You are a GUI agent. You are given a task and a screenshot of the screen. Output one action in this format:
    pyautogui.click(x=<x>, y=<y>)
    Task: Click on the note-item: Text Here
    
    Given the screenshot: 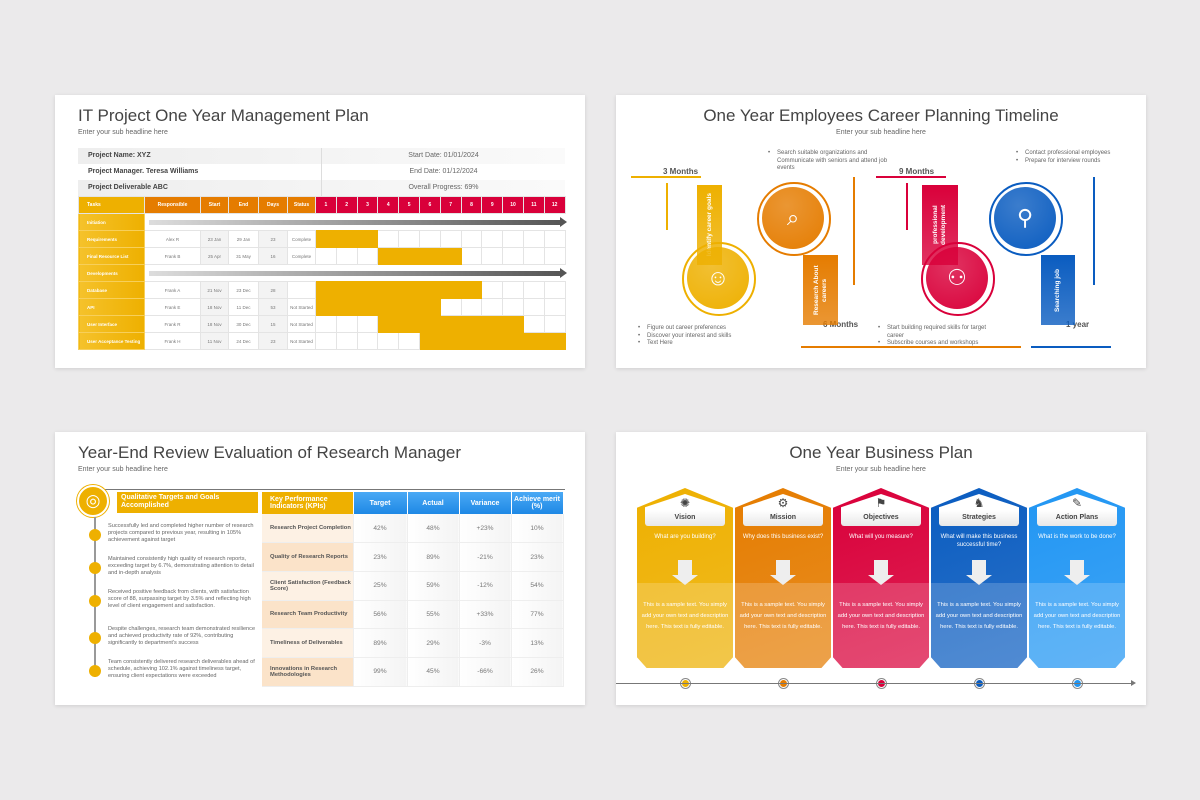 What is the action you would take?
    pyautogui.click(x=698, y=344)
    